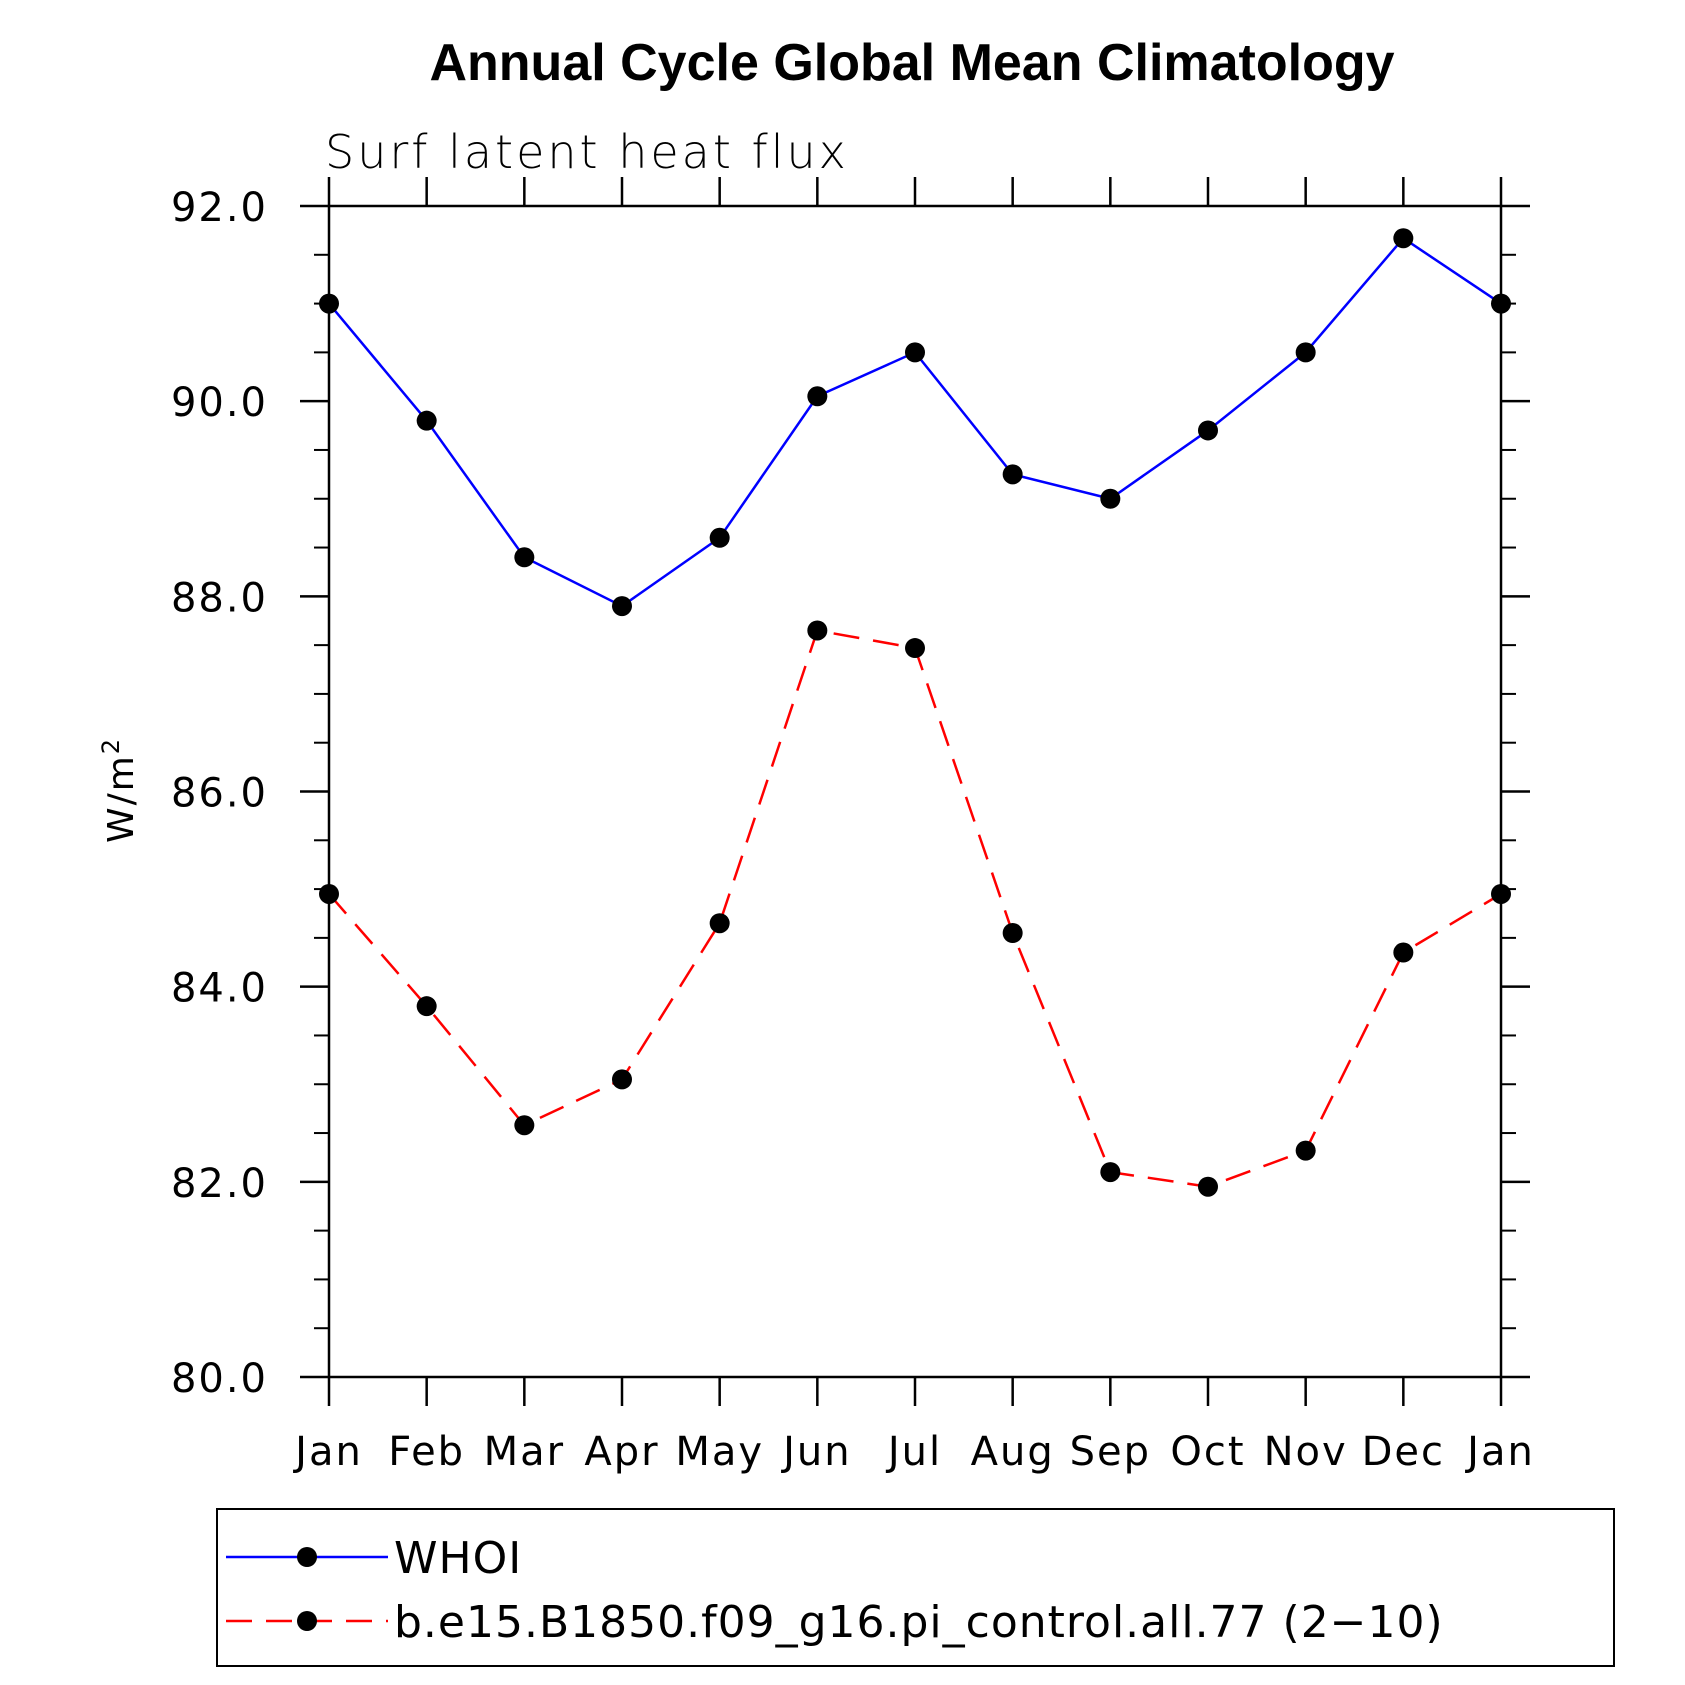 This screenshot has height=1685, width=1685. I want to click on y-axis-label: W/m2, so click(119, 790).